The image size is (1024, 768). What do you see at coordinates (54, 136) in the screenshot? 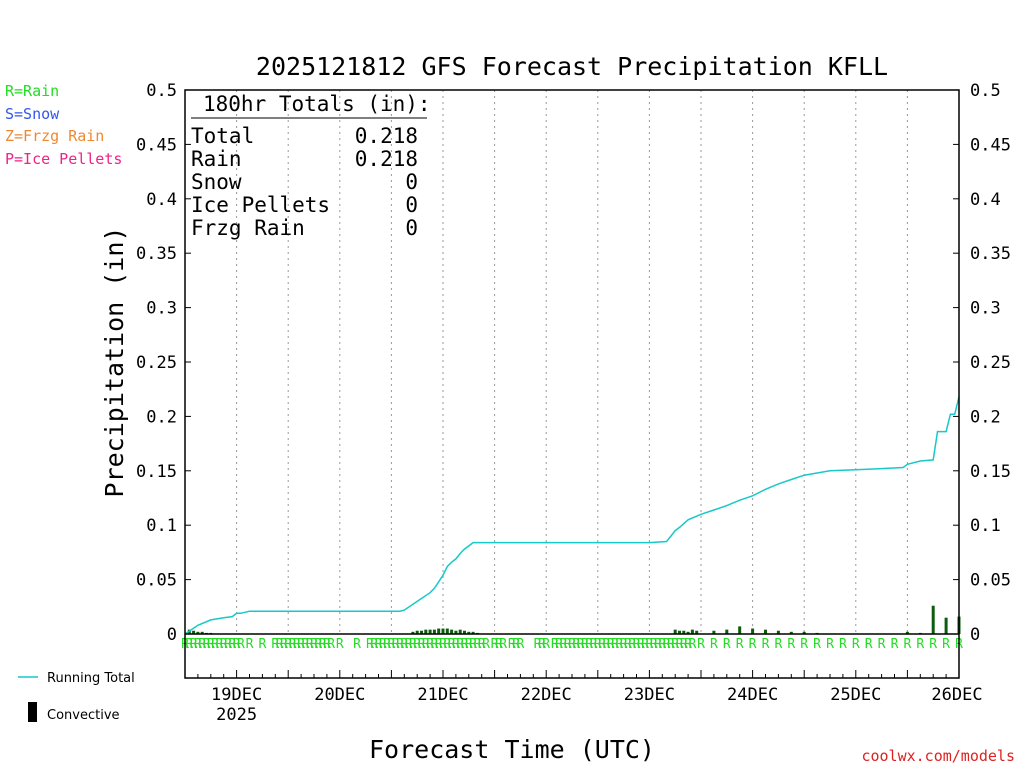
I see `legend-frzg-rain: Z=Frzg Rain` at bounding box center [54, 136].